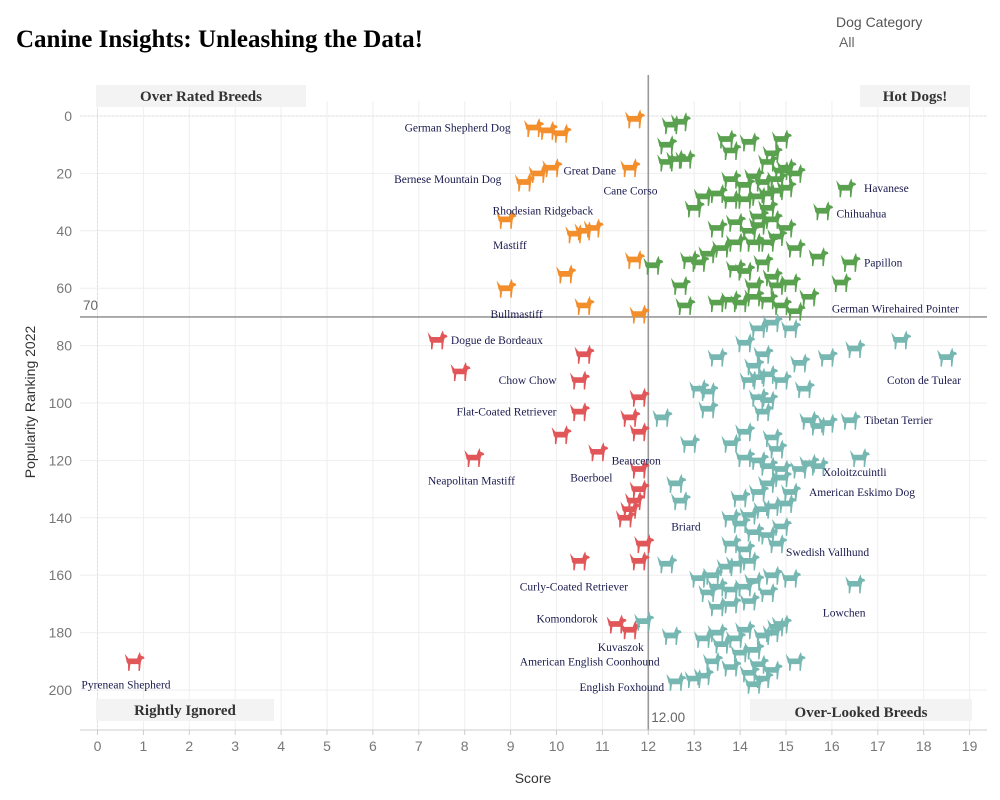 The image size is (1000, 800). Describe the element at coordinates (621, 688) in the screenshot. I see `breed-label: English Foxhound` at that location.